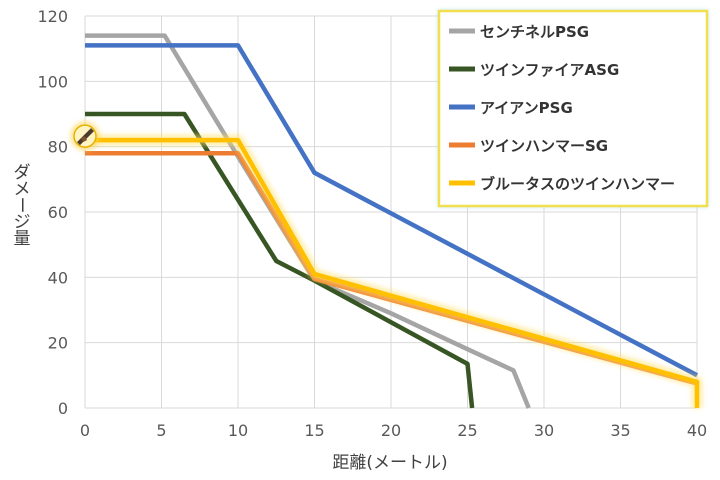  Describe the element at coordinates (697, 430) in the screenshot. I see `x-tick-label: 40` at that location.